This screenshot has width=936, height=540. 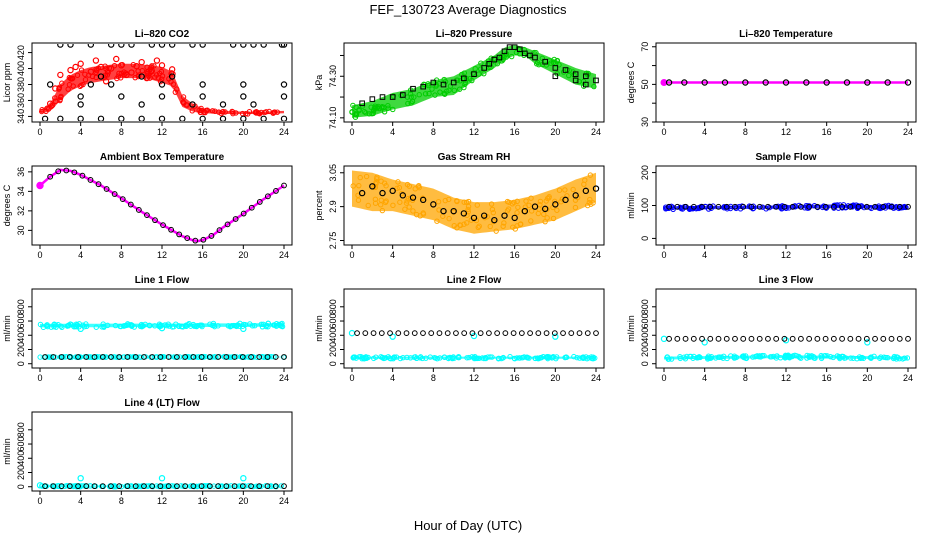 What do you see at coordinates (704, 132) in the screenshot?
I see `x-tick-label: 4` at bounding box center [704, 132].